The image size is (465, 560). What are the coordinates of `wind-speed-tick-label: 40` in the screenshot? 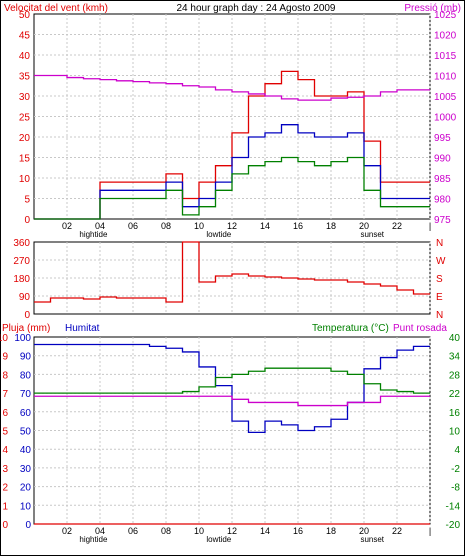 It's located at (25, 56).